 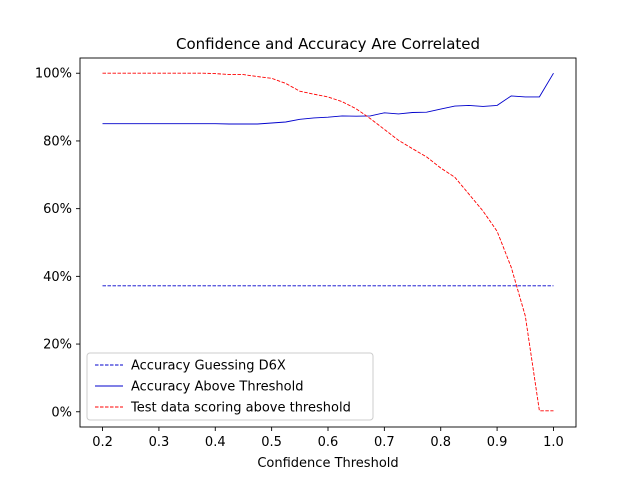 I want to click on x-tick-label: 0.3, so click(x=159, y=442).